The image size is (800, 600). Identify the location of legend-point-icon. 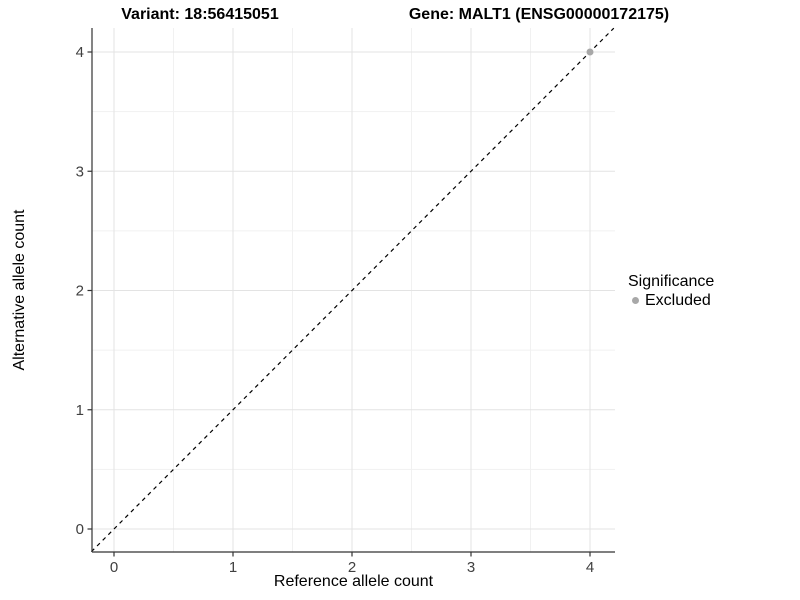
(635, 300).